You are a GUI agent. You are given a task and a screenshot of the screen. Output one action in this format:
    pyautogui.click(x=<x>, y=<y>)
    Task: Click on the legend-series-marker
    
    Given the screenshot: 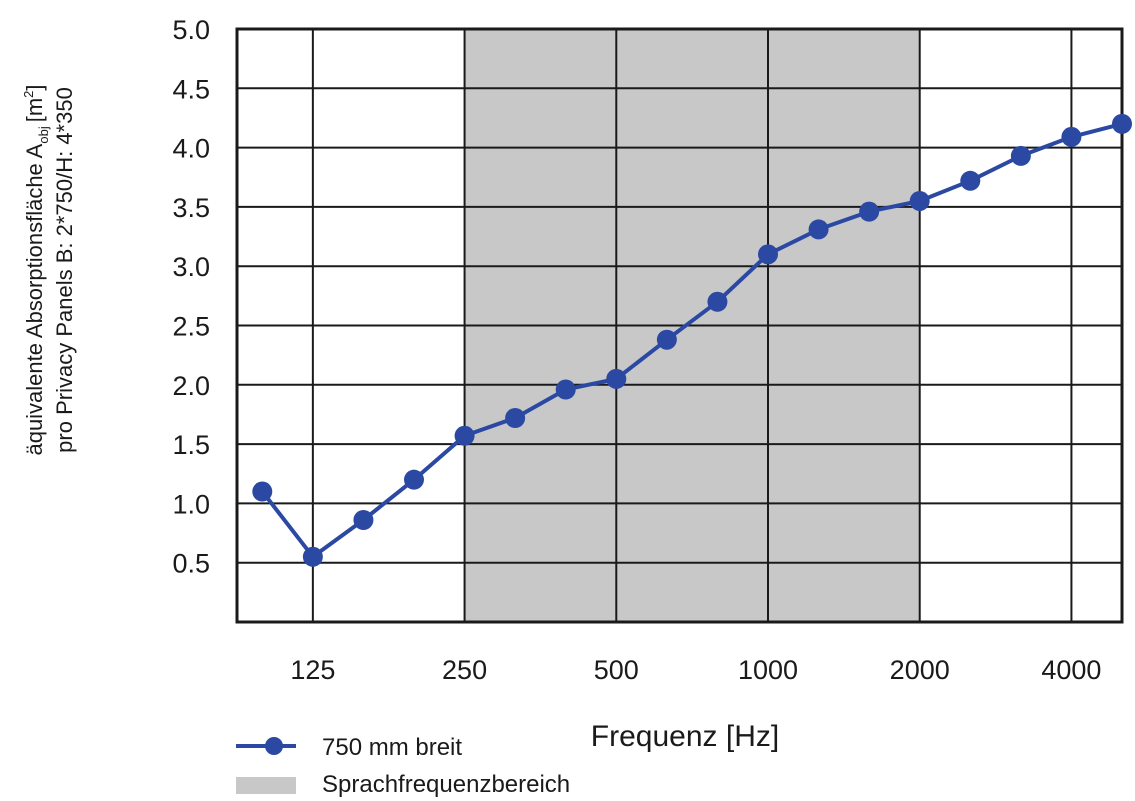 What is the action you would take?
    pyautogui.click(x=266, y=746)
    